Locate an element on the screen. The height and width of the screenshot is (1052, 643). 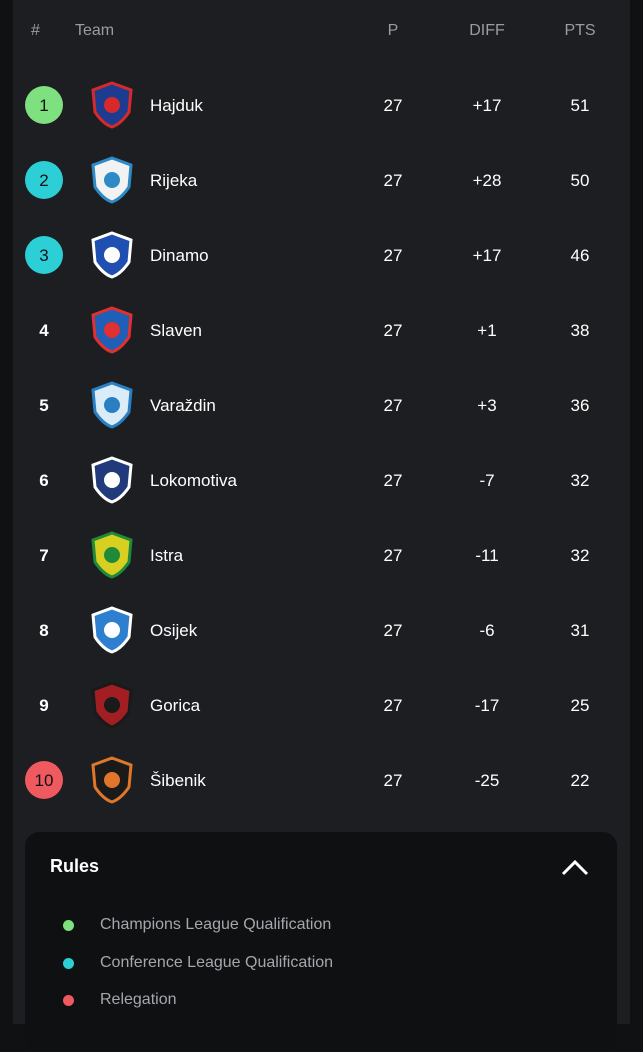
team-row: 1 Hajduk 27 +17 51 is located at coordinates (321, 105).